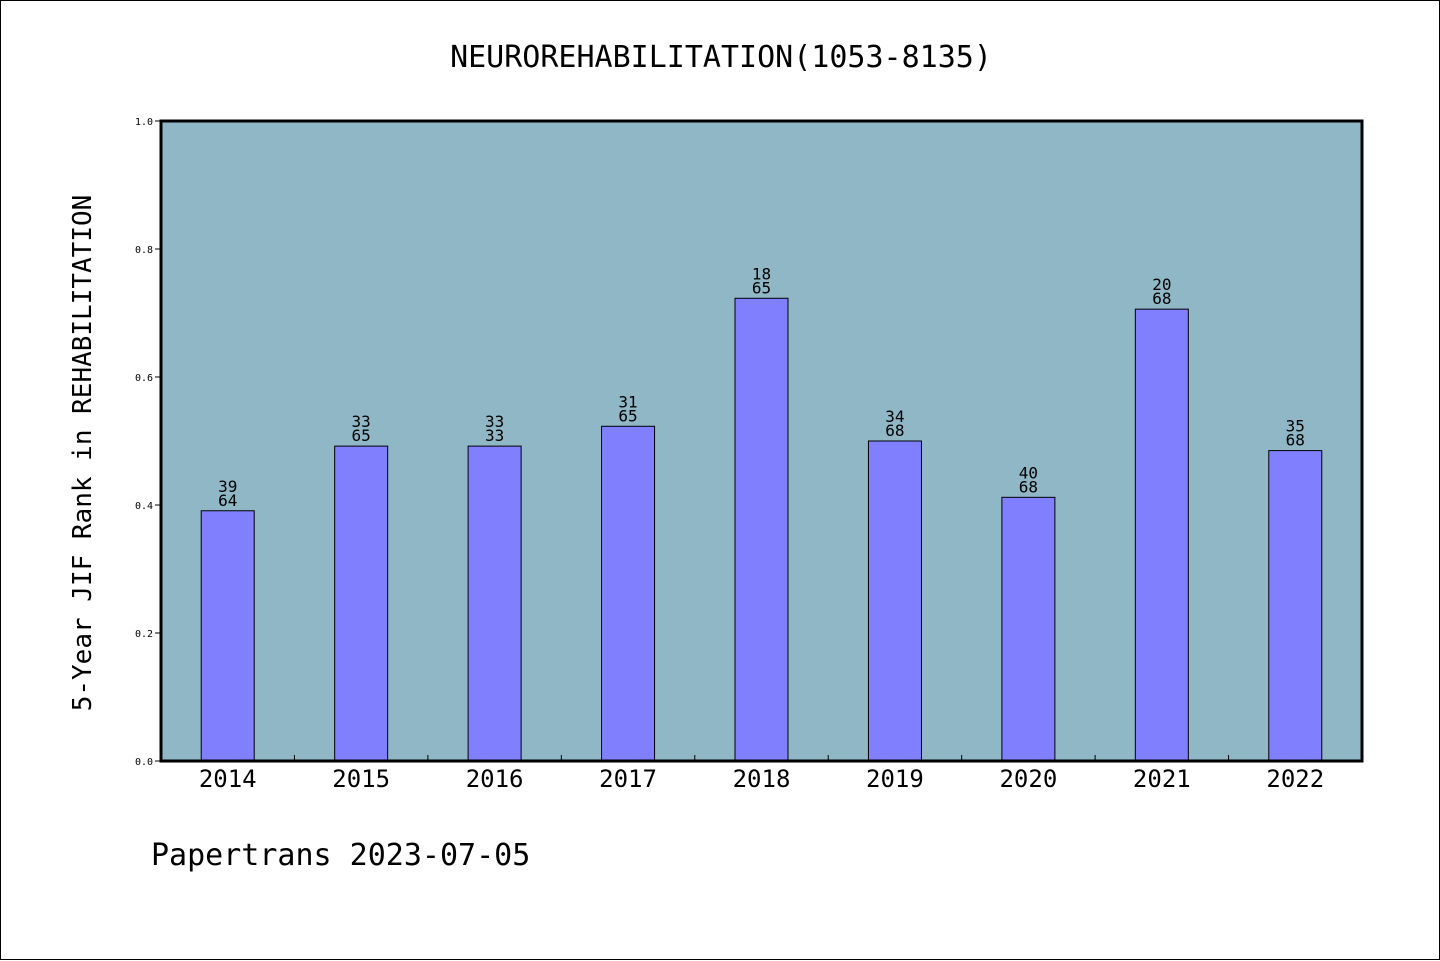 This screenshot has width=1440, height=961. What do you see at coordinates (144, 506) in the screenshot?
I see `y-tick-label: 0.4` at bounding box center [144, 506].